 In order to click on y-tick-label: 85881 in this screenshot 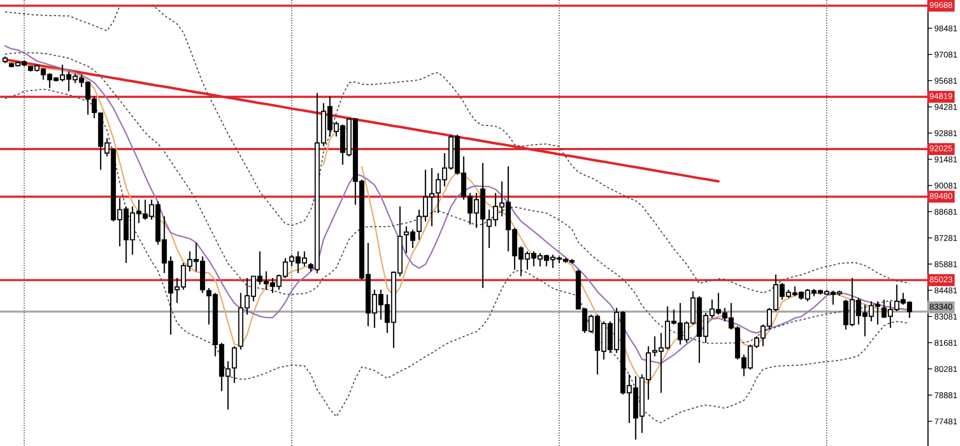, I will do `click(946, 264)`.